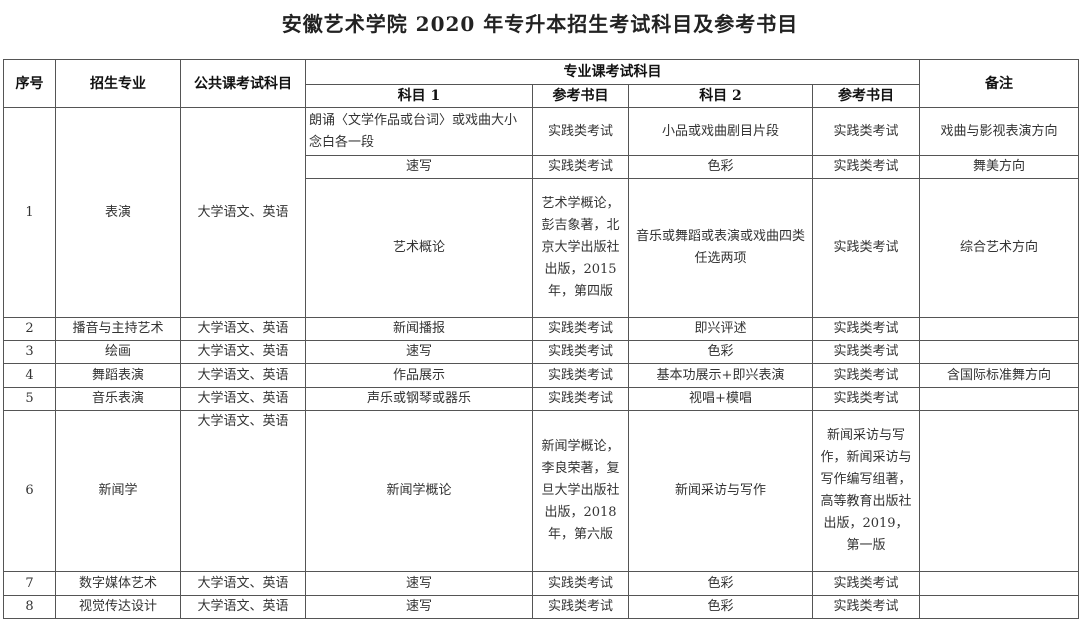 Image resolution: width=1080 pixels, height=623 pixels. Describe the element at coordinates (999, 83) in the screenshot. I see `header-remarks: 备注` at that location.